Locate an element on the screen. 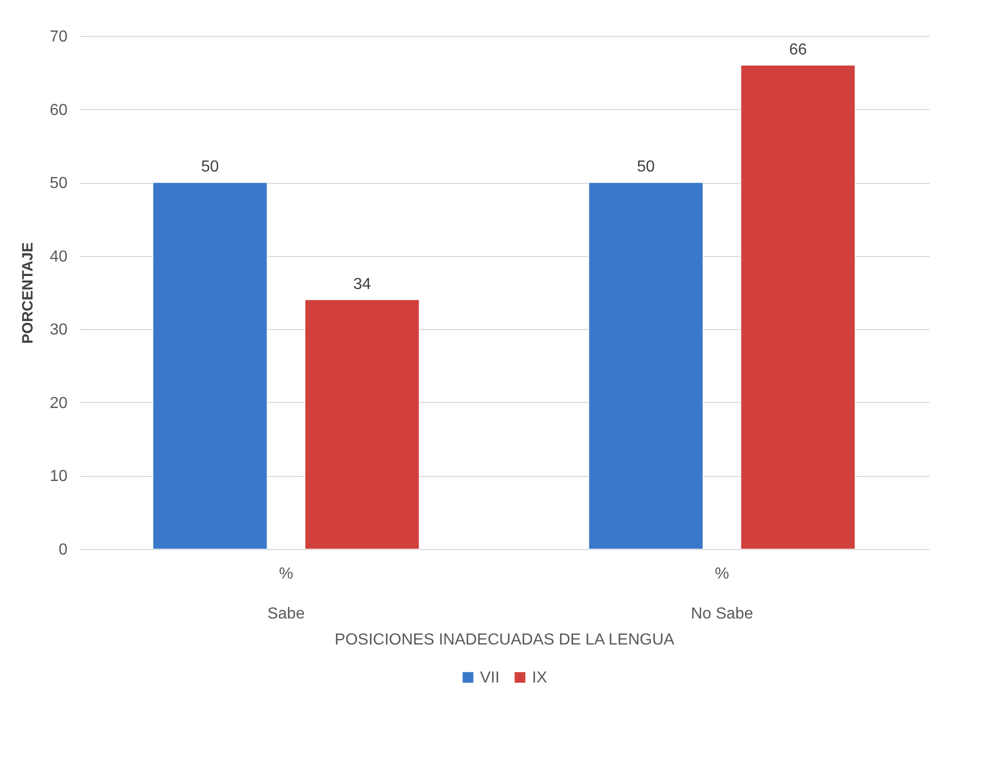 The image size is (989, 762). y-tick-label: 70 is located at coordinates (59, 37).